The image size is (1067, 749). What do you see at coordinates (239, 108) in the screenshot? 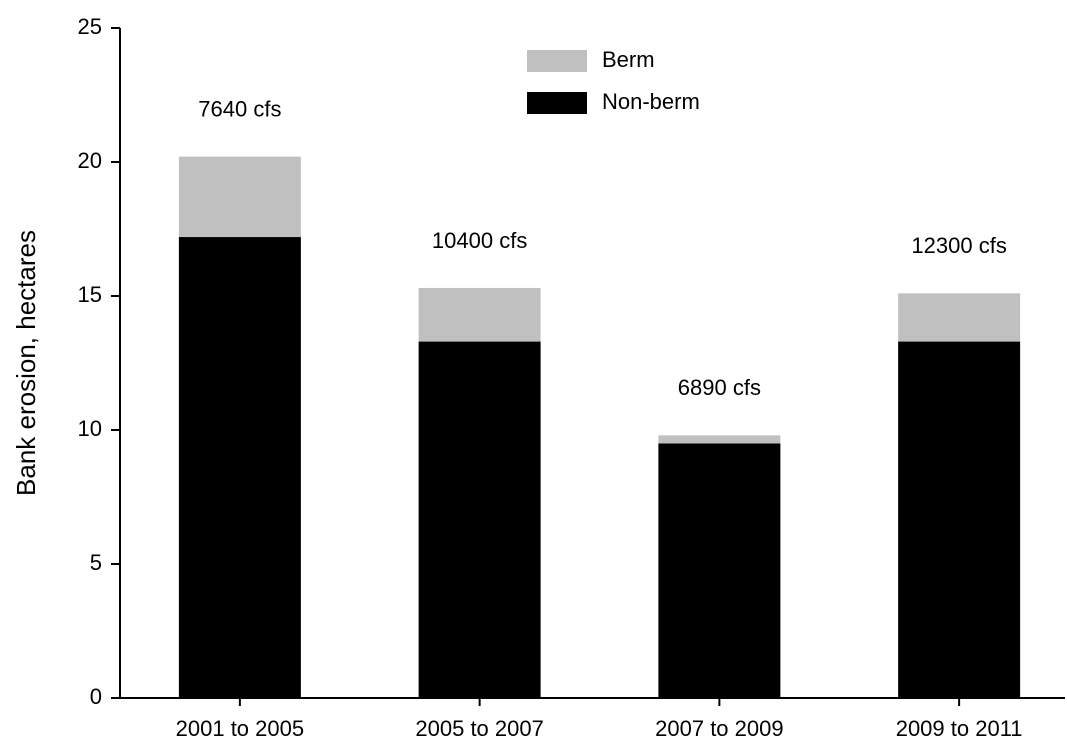
I see `bar-annotation: 7640 cfs` at bounding box center [239, 108].